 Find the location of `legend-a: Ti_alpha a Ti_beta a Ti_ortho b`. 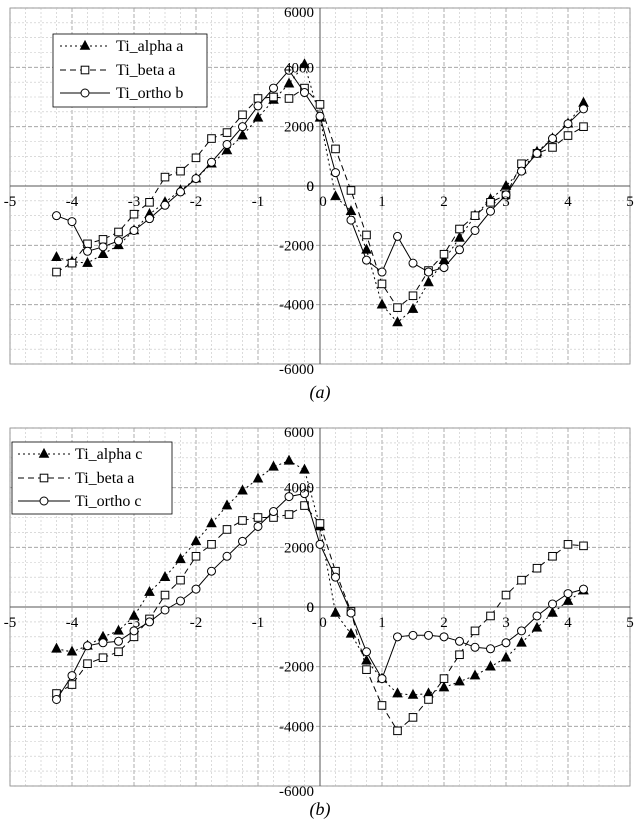

legend-a: Ti_alpha a Ti_beta a Ti_ortho b is located at coordinates (130, 70).